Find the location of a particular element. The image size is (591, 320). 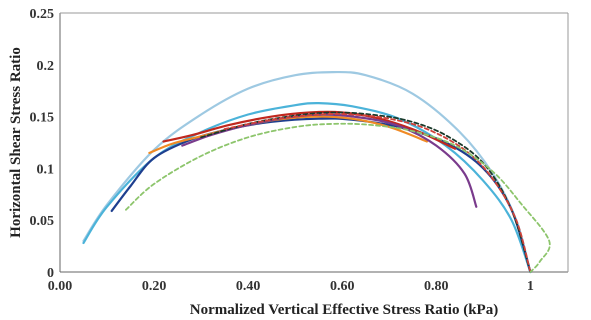

y-tick-label: 0 is located at coordinates (50, 273).